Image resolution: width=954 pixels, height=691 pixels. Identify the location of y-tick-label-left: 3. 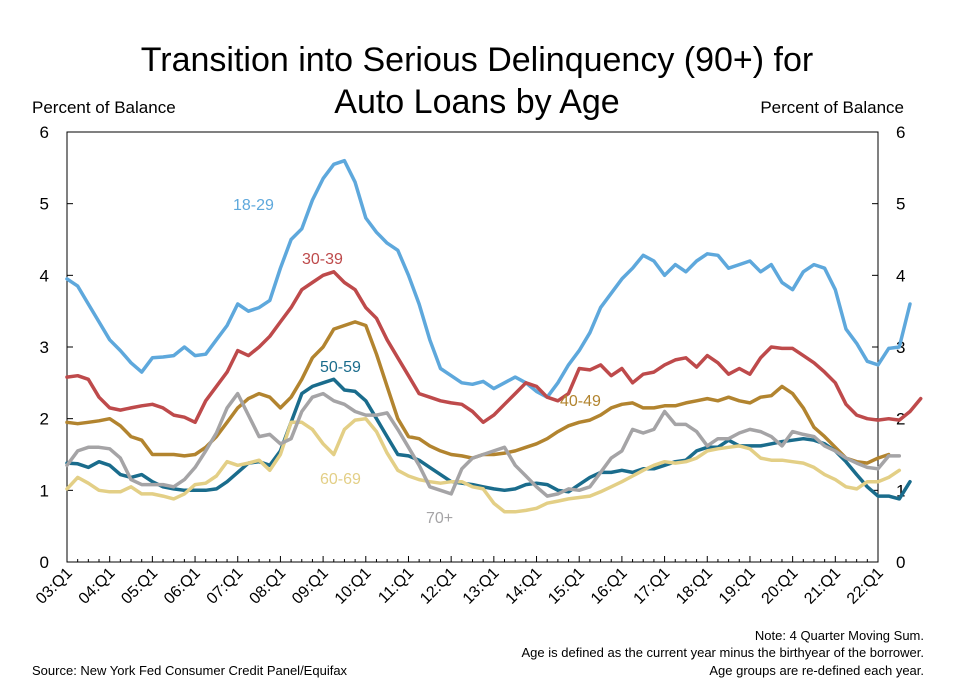
(44, 347).